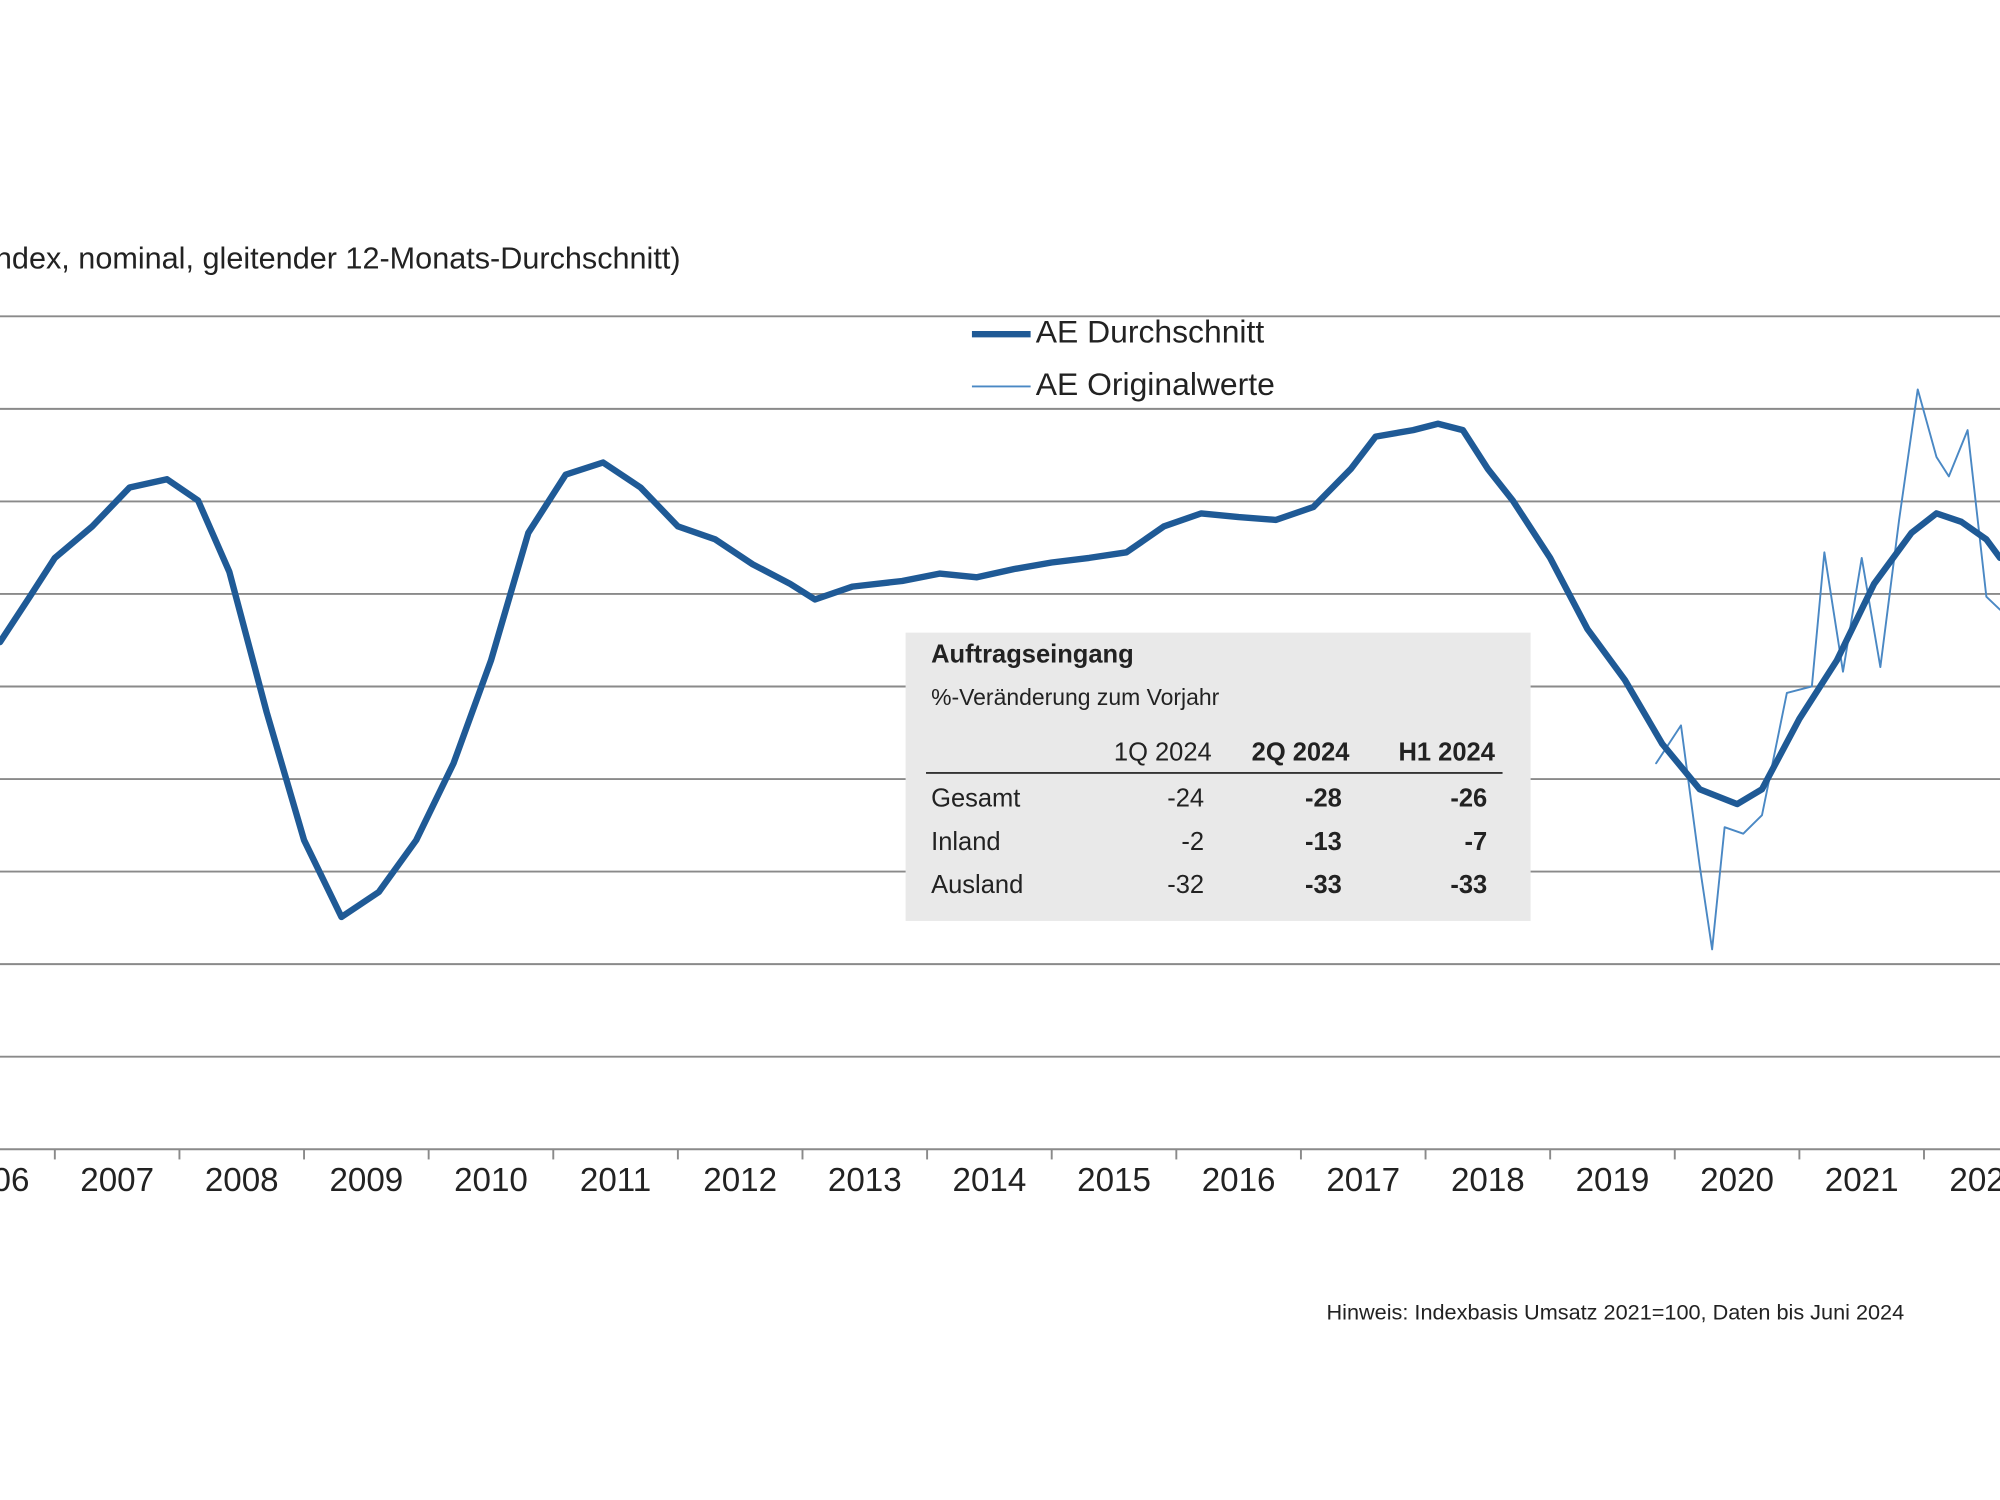 The image size is (2000, 1500). Describe the element at coordinates (1613, 1180) in the screenshot. I see `x-tick-label: 2019` at that location.